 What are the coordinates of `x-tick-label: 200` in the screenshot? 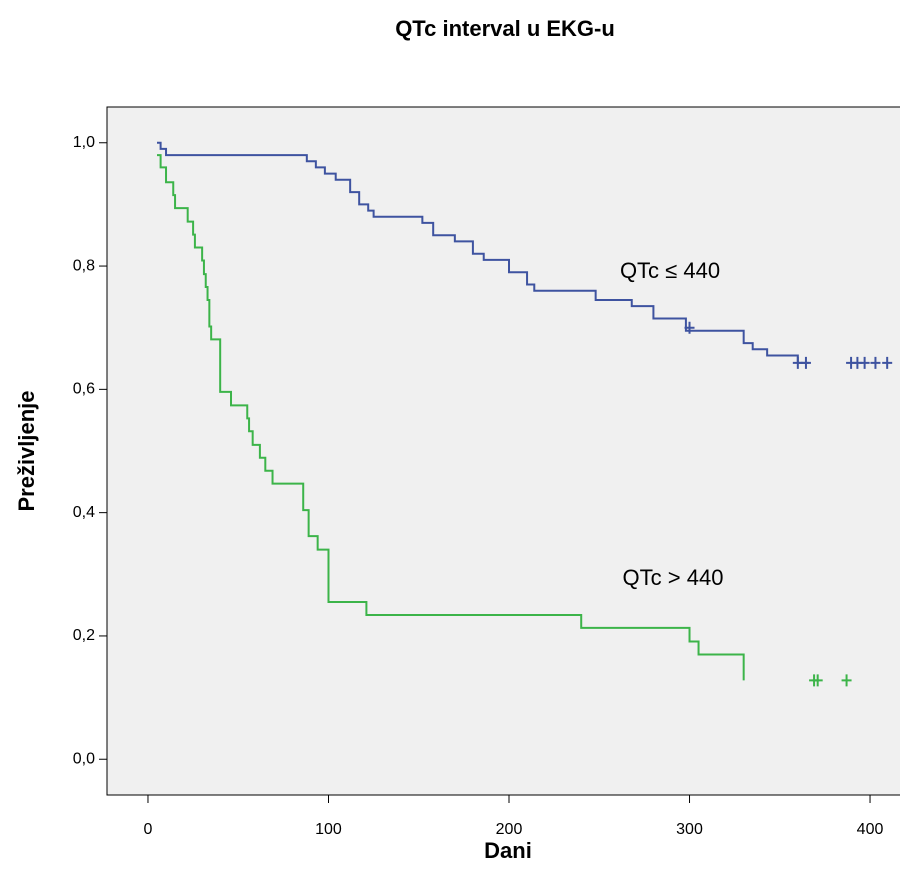 It's located at (509, 829).